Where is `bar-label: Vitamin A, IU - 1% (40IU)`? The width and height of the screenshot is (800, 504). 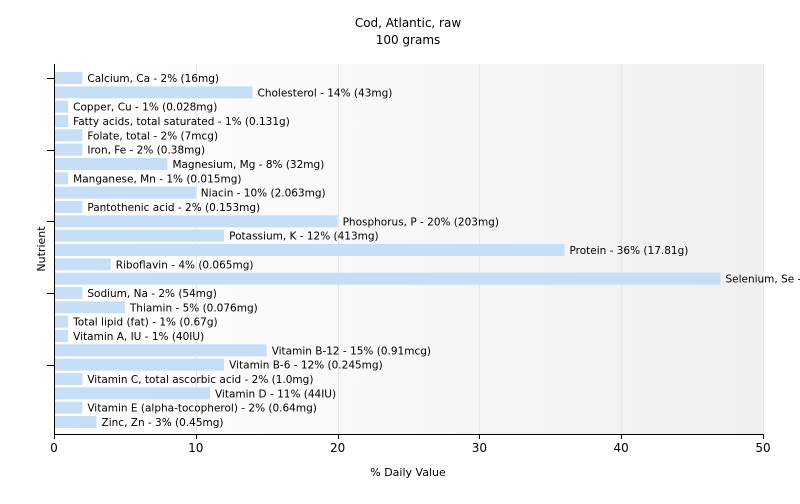
bar-label: Vitamin A, IU - 1% (40IU) is located at coordinates (138, 337).